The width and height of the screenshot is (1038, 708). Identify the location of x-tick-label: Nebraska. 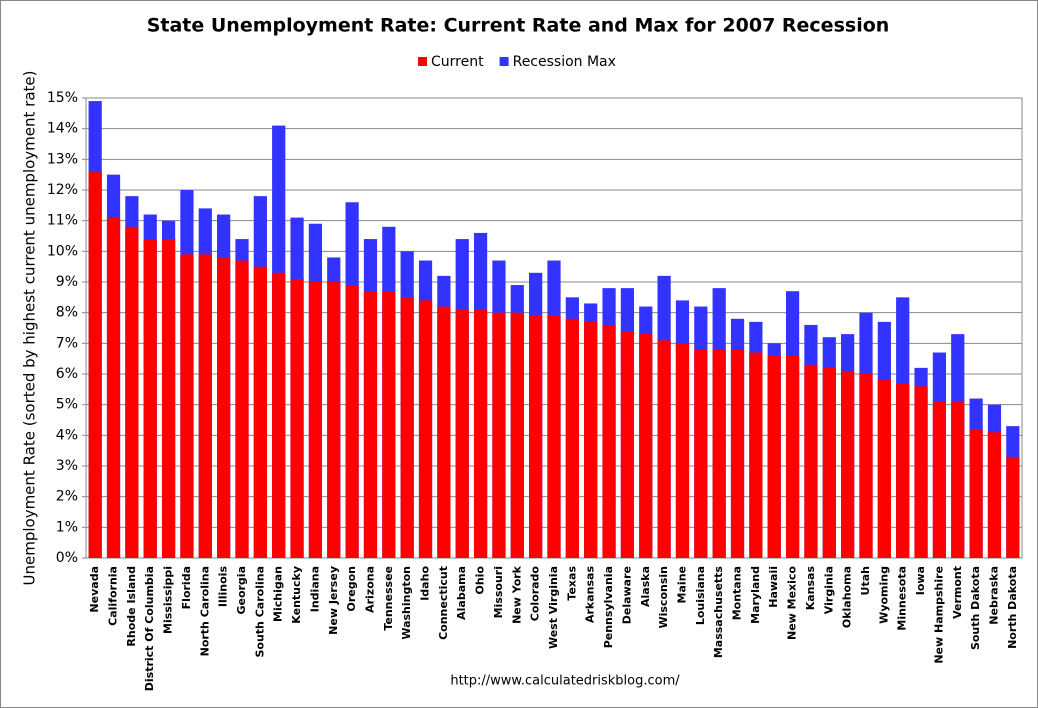
(993, 595).